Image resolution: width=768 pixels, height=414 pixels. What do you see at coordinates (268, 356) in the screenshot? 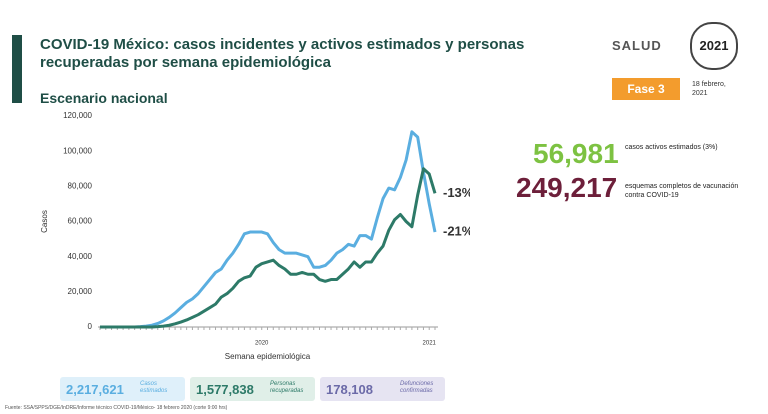
I see `x-axis-title: Semana epidemiológica` at bounding box center [268, 356].